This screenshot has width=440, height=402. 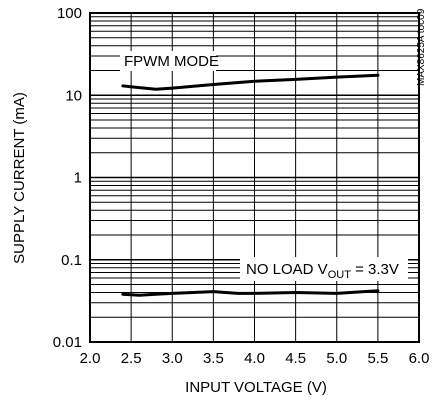 I want to click on x-tick-label: 5.5, so click(x=377, y=358).